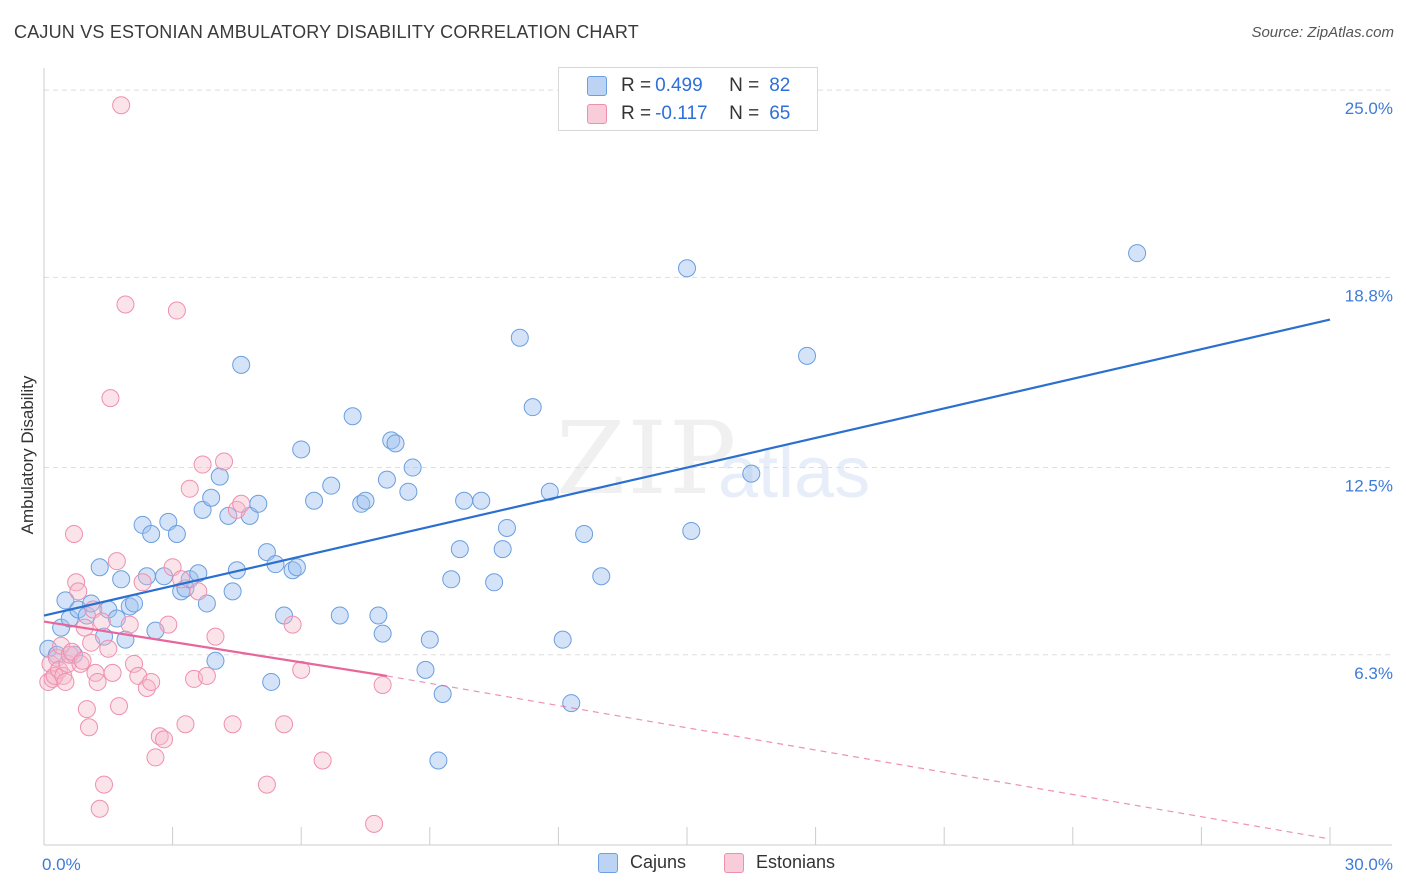 The height and width of the screenshot is (892, 1406). Describe the element at coordinates (796, 862) in the screenshot. I see `legend-label-estonians: Estonians` at that location.